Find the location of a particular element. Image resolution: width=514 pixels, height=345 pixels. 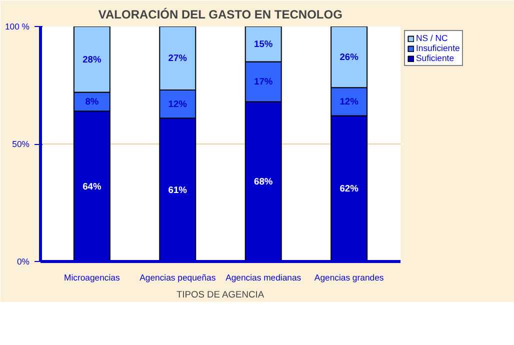

data-label: 28% is located at coordinates (92, 59).